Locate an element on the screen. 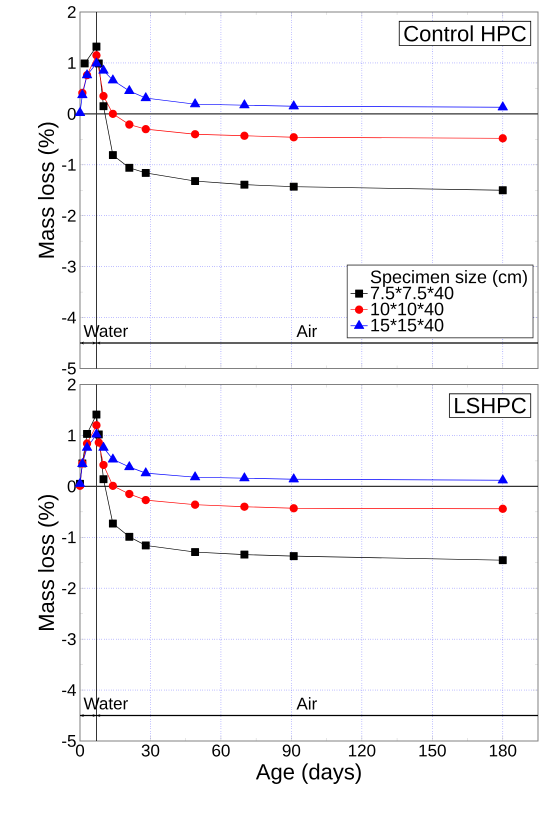  legend-label: 7.5*7.5*40 is located at coordinates (412, 293).